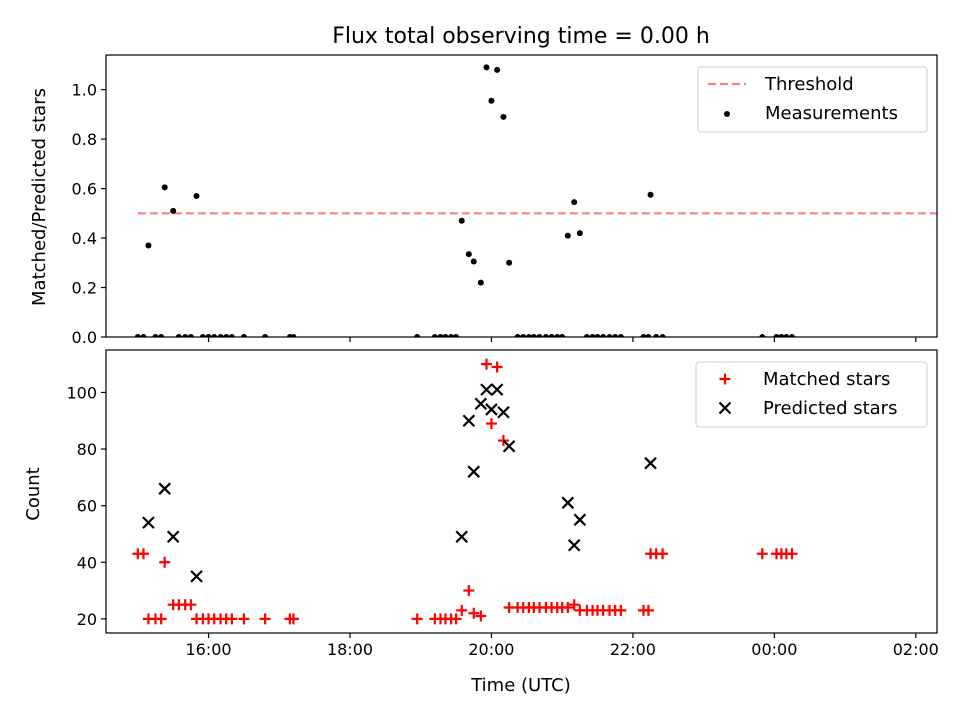  Describe the element at coordinates (84, 90) in the screenshot. I see `top-y-tick-label: 1.0` at that location.